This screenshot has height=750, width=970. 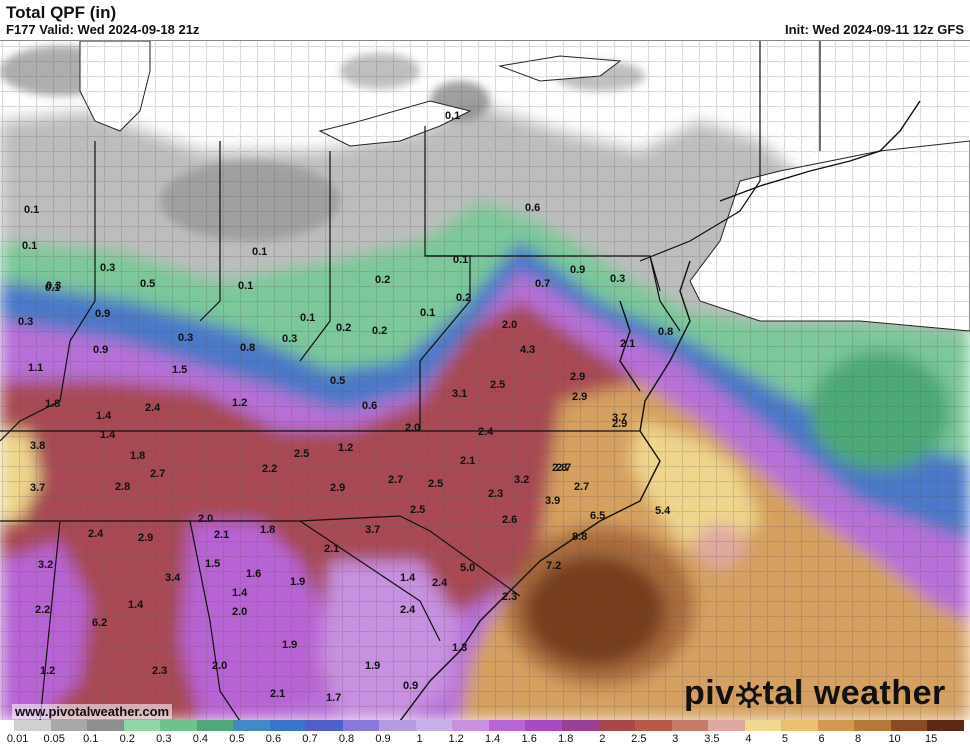 I want to click on map-value-label: 0.6, so click(x=369, y=406).